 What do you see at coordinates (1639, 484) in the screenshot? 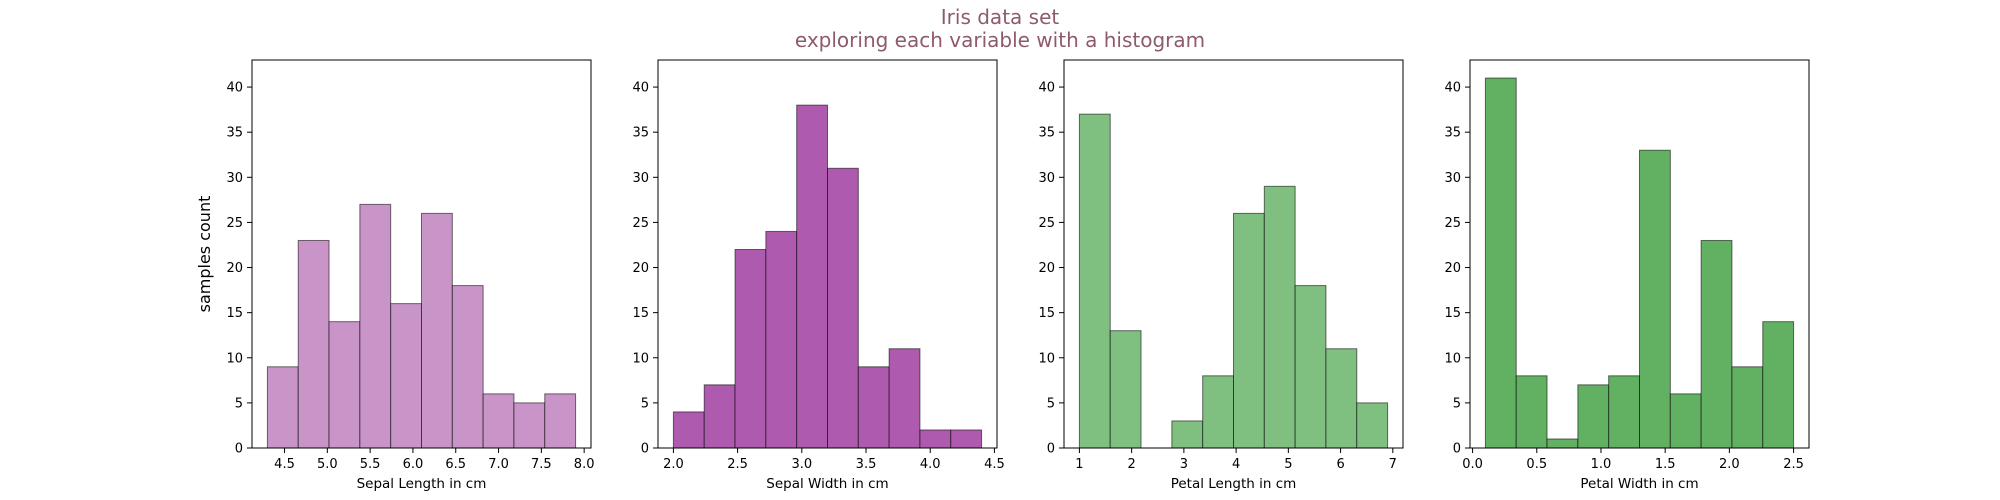
I see `x-axis-label: Petal Width in cm` at bounding box center [1639, 484].